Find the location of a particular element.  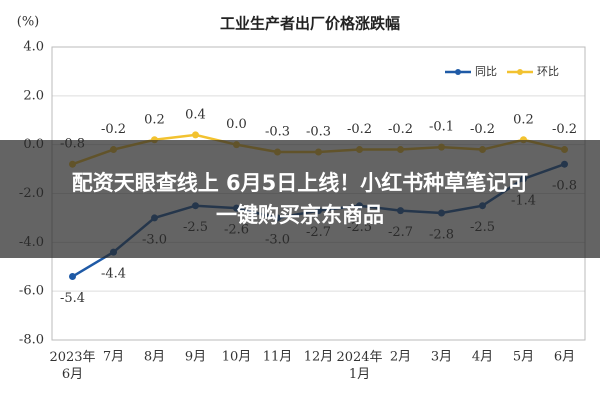

data-label: -5.4 is located at coordinates (72, 298).